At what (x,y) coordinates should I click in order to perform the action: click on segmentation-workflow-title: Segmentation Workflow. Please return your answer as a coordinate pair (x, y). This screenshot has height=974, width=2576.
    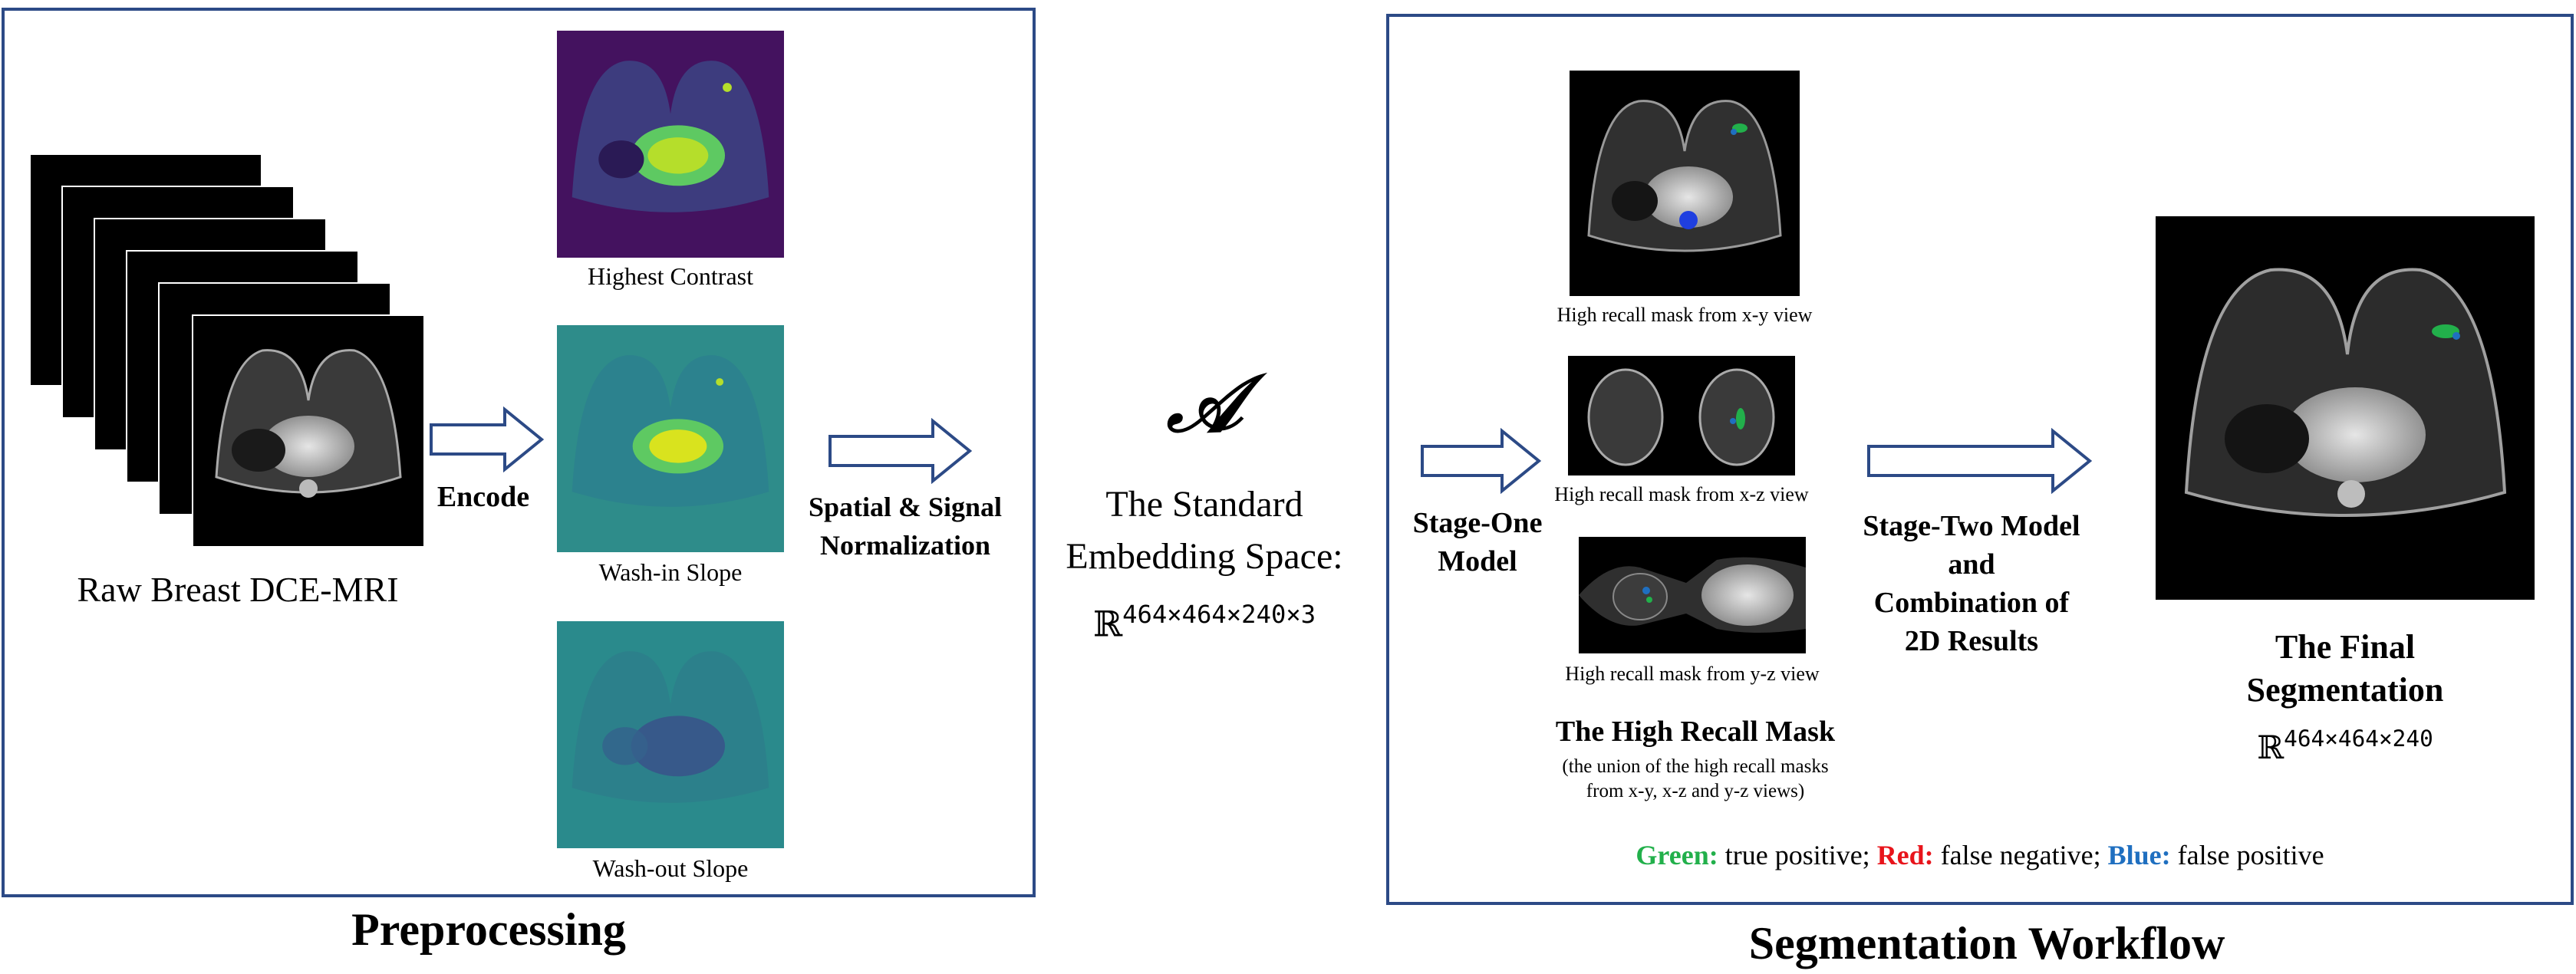
    Looking at the image, I should click on (1986, 943).